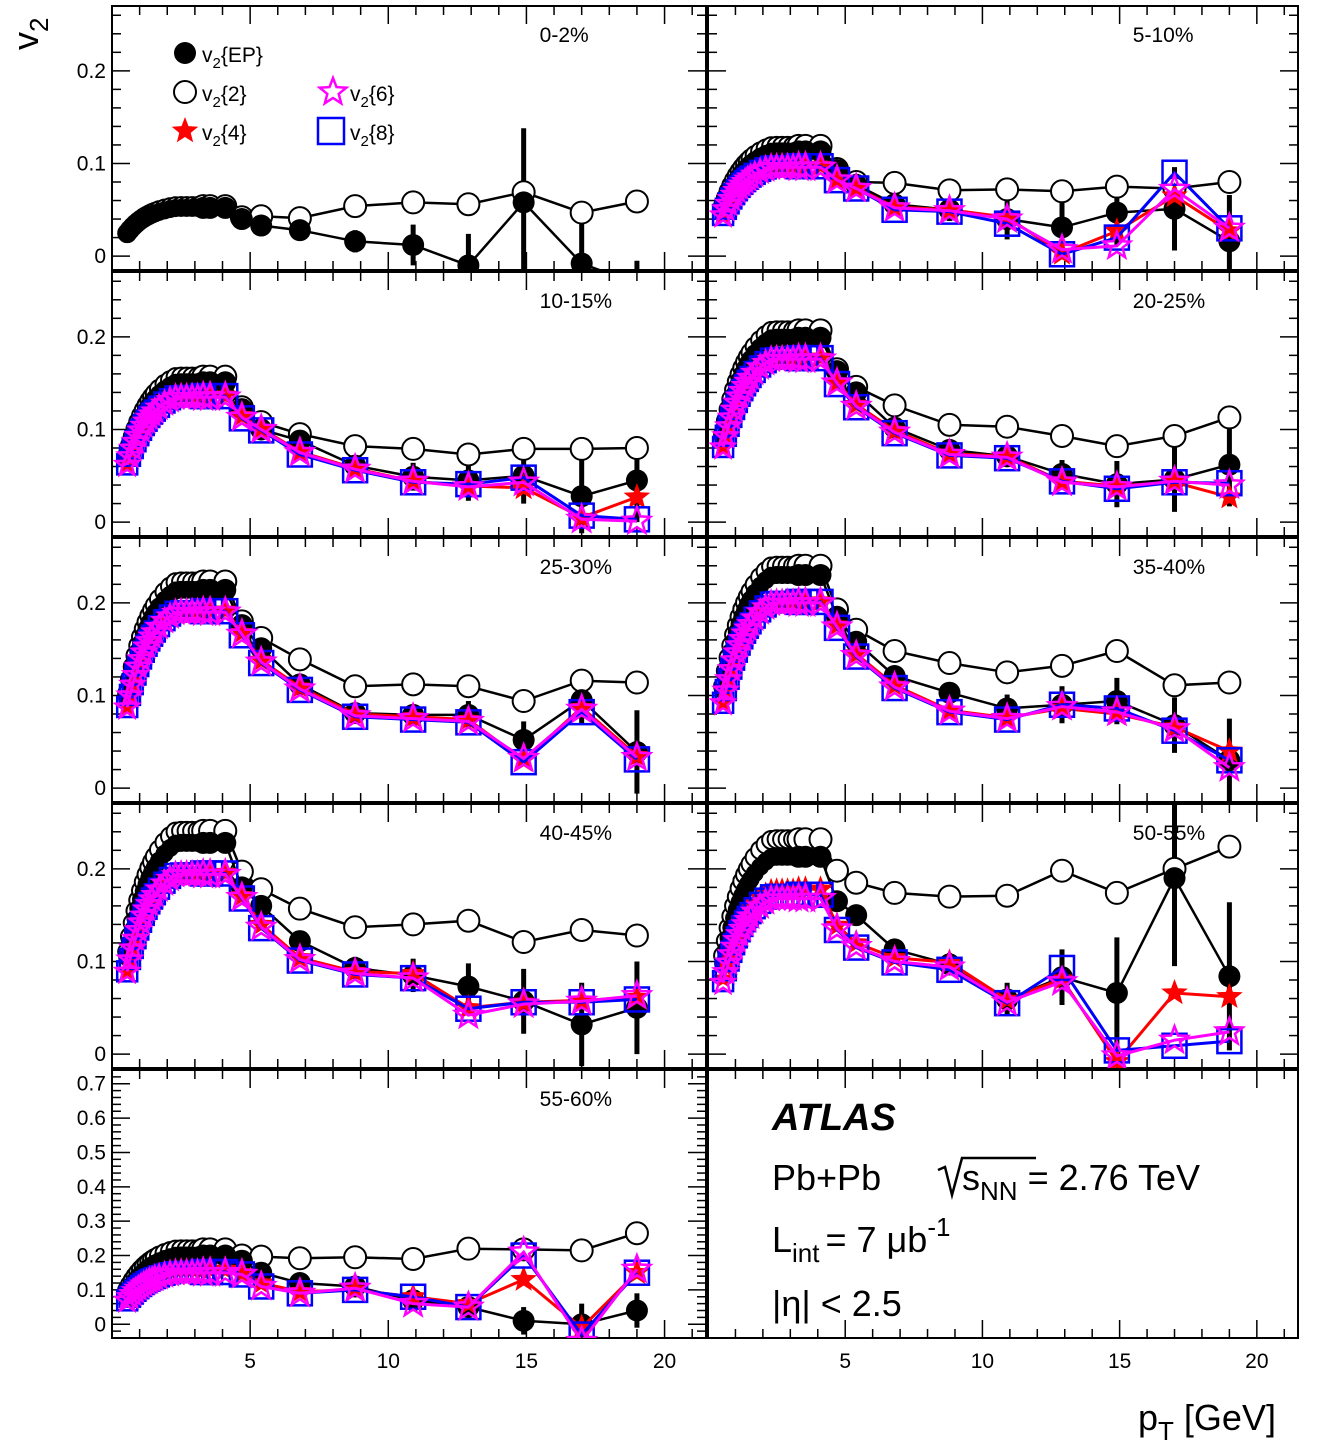  What do you see at coordinates (1081, 1181) in the screenshot?
I see `energy-label: sNN = 2.76 TeV` at bounding box center [1081, 1181].